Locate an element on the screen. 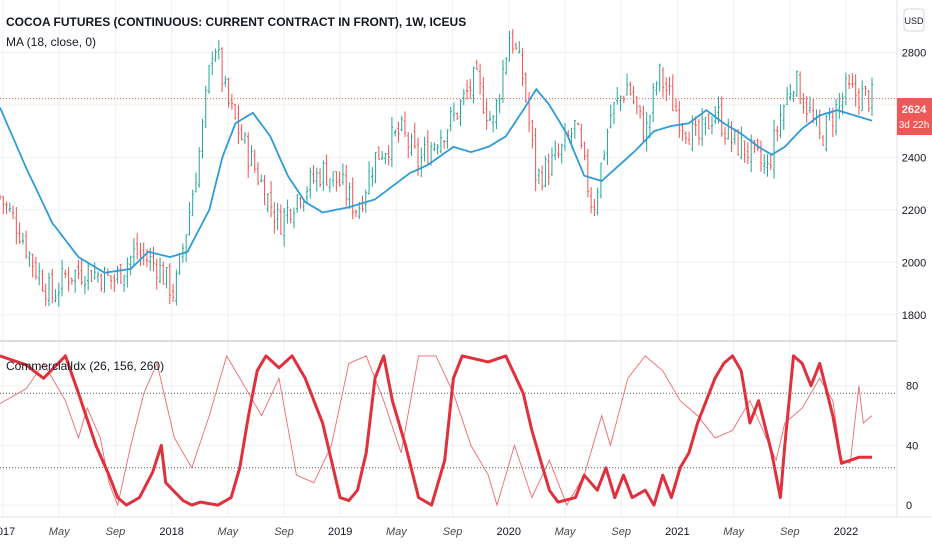 This screenshot has height=550, width=932. time-tick-label: 2018 is located at coordinates (171, 532).